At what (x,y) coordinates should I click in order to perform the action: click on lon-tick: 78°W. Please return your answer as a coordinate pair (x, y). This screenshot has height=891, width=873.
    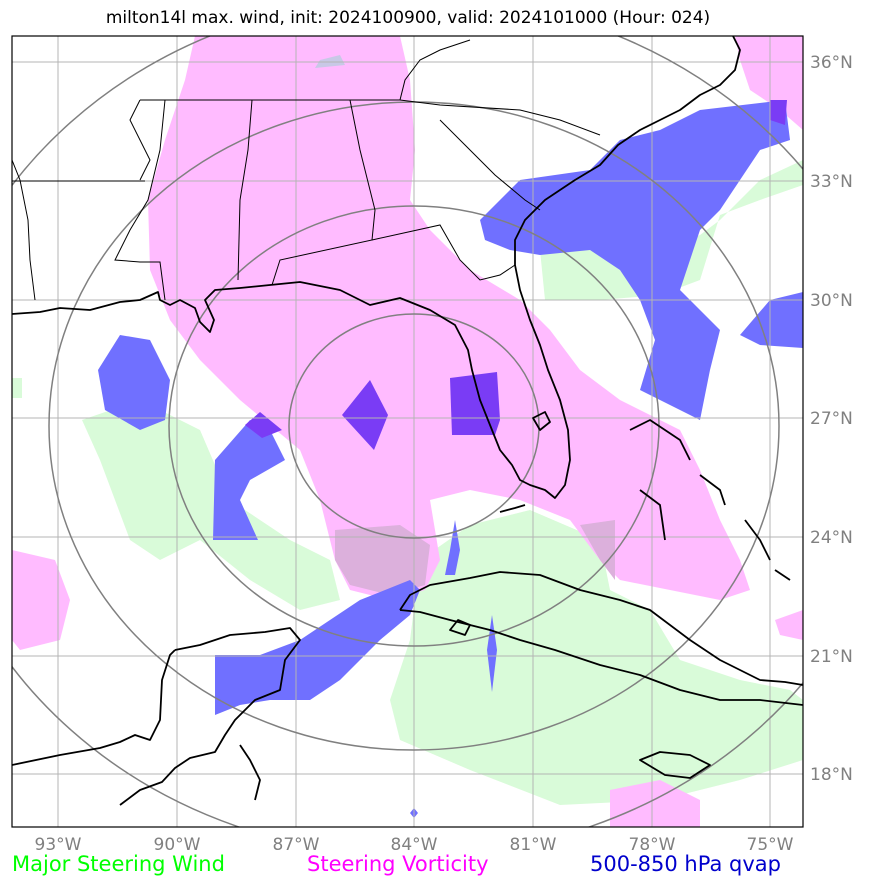
    Looking at the image, I should click on (652, 845).